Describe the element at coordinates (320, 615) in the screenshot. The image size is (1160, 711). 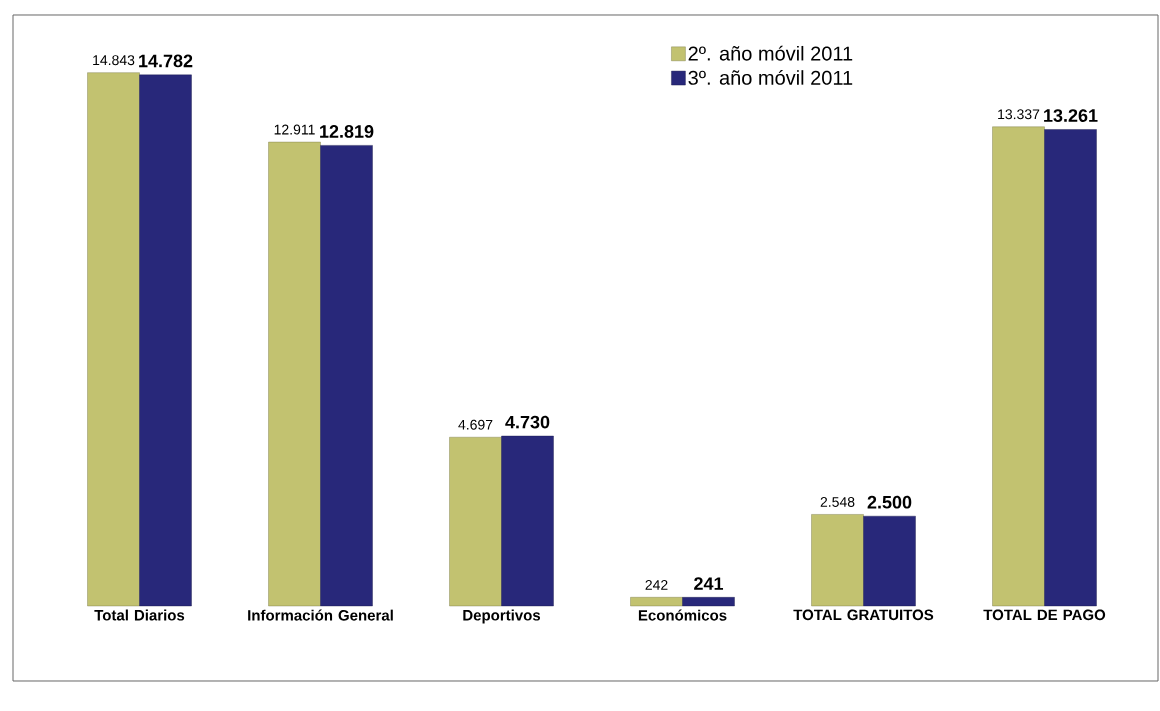
I see `x-tick-label: Información General` at that location.